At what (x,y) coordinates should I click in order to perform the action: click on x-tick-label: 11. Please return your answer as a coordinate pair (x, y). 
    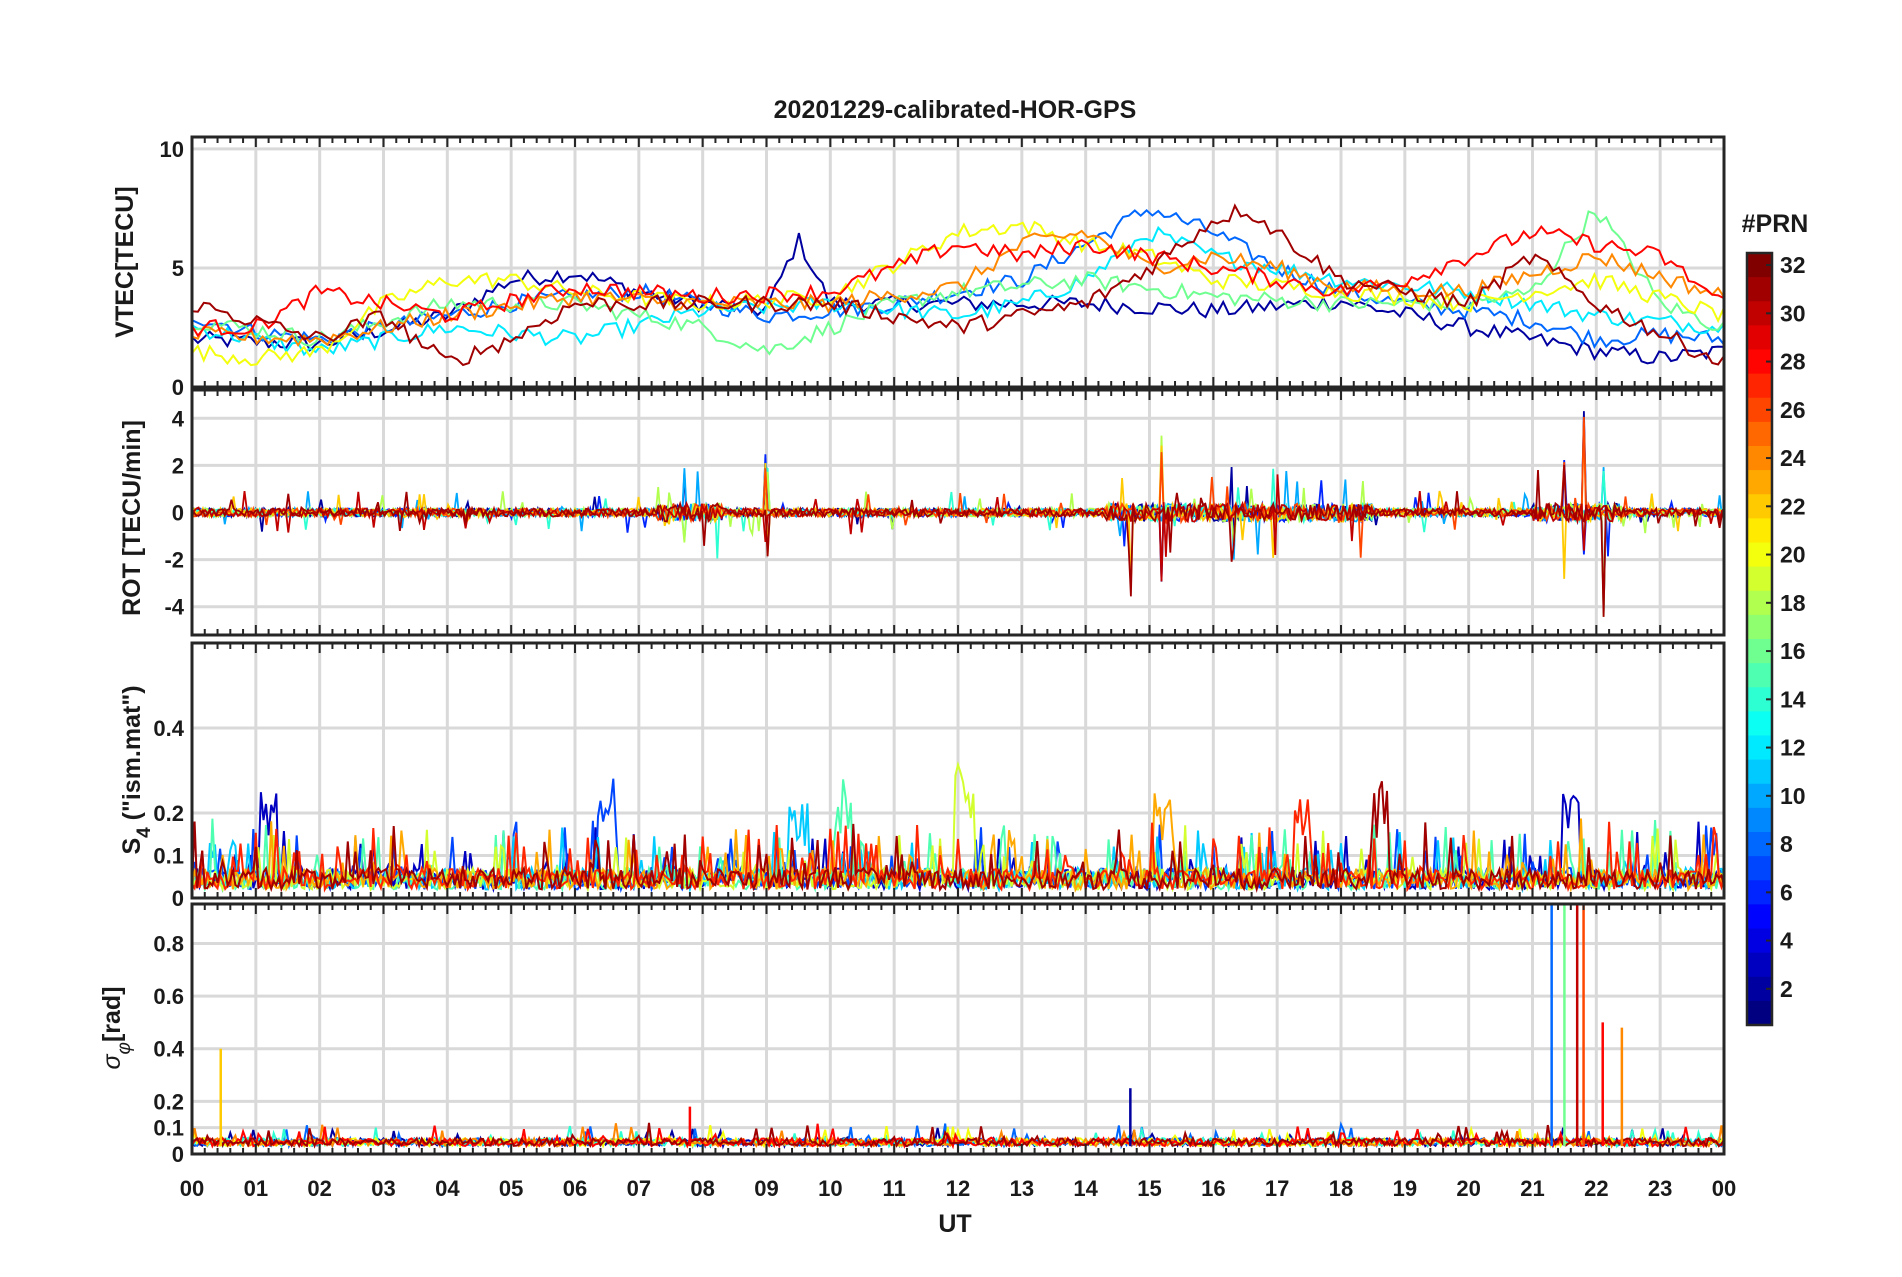
    Looking at the image, I should click on (894, 1188).